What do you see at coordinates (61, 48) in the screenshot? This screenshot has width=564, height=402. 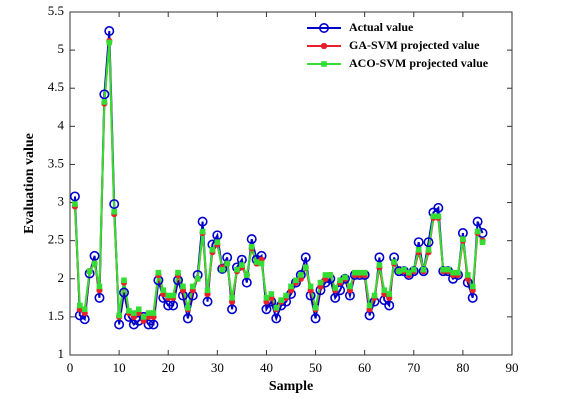 I see `y-tick-label: 5` at bounding box center [61, 48].